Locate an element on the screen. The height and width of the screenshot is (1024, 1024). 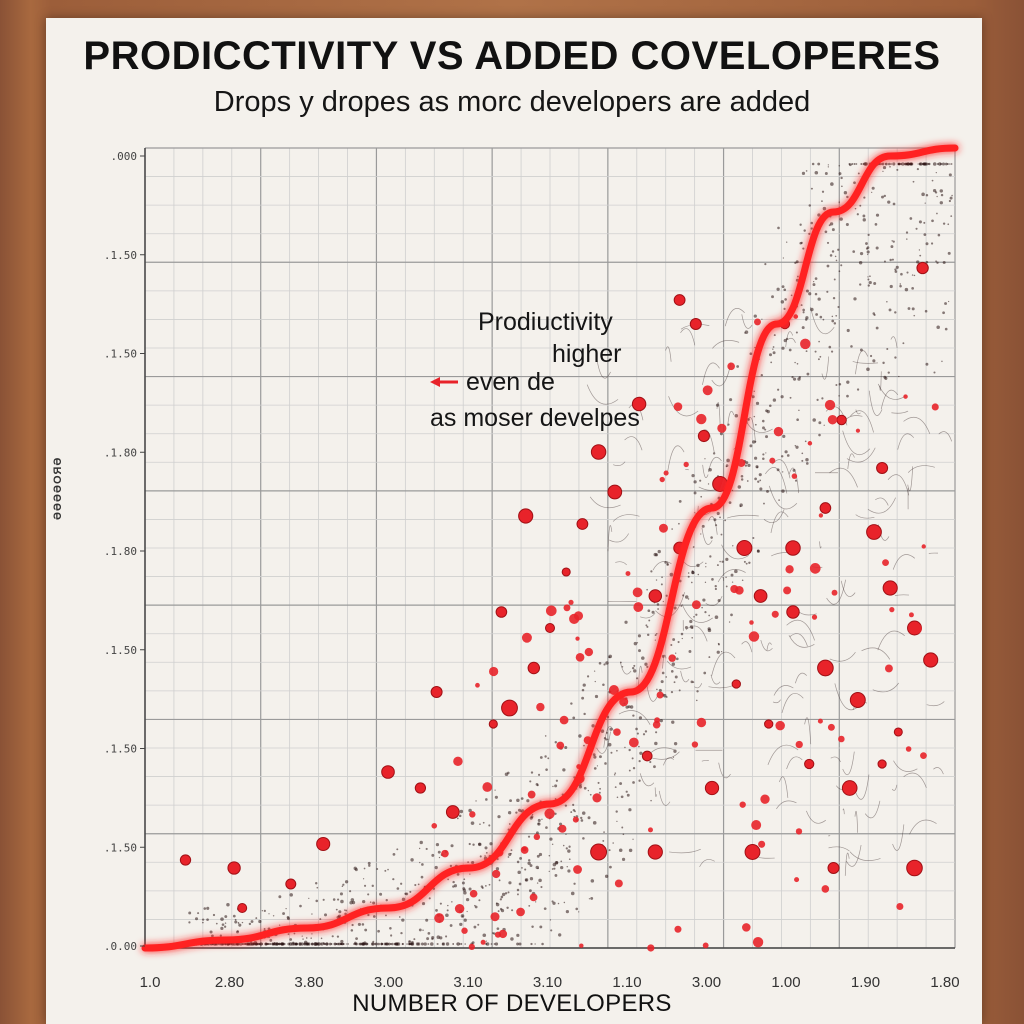
annotation-line-1: Prodiuctivity is located at coordinates (545, 322).